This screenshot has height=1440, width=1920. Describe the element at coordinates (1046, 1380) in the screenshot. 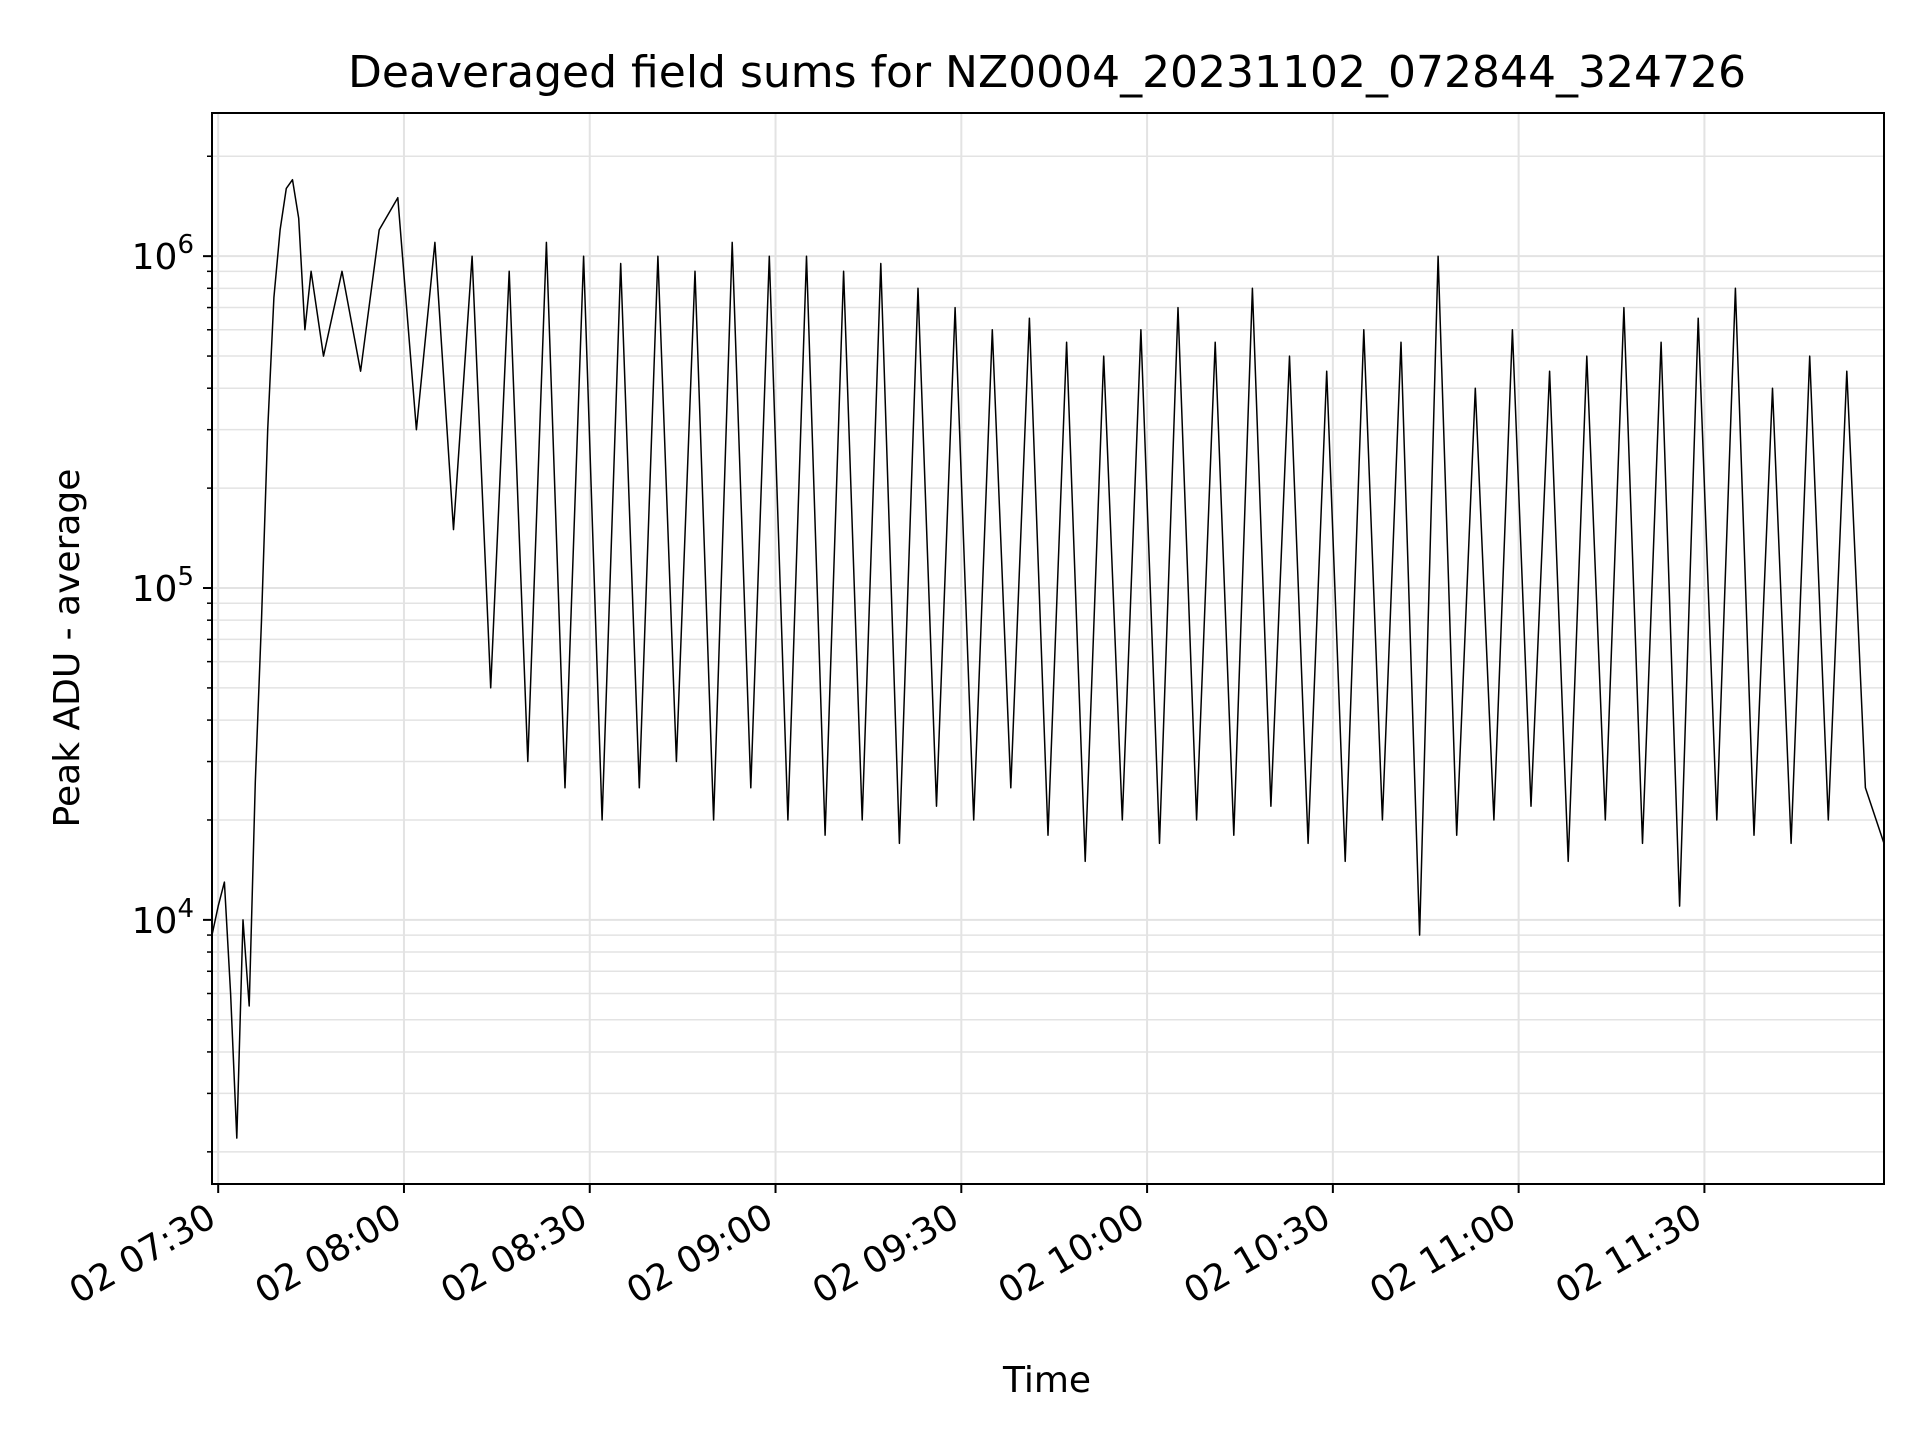

I see `x-axis-label: Time` at that location.